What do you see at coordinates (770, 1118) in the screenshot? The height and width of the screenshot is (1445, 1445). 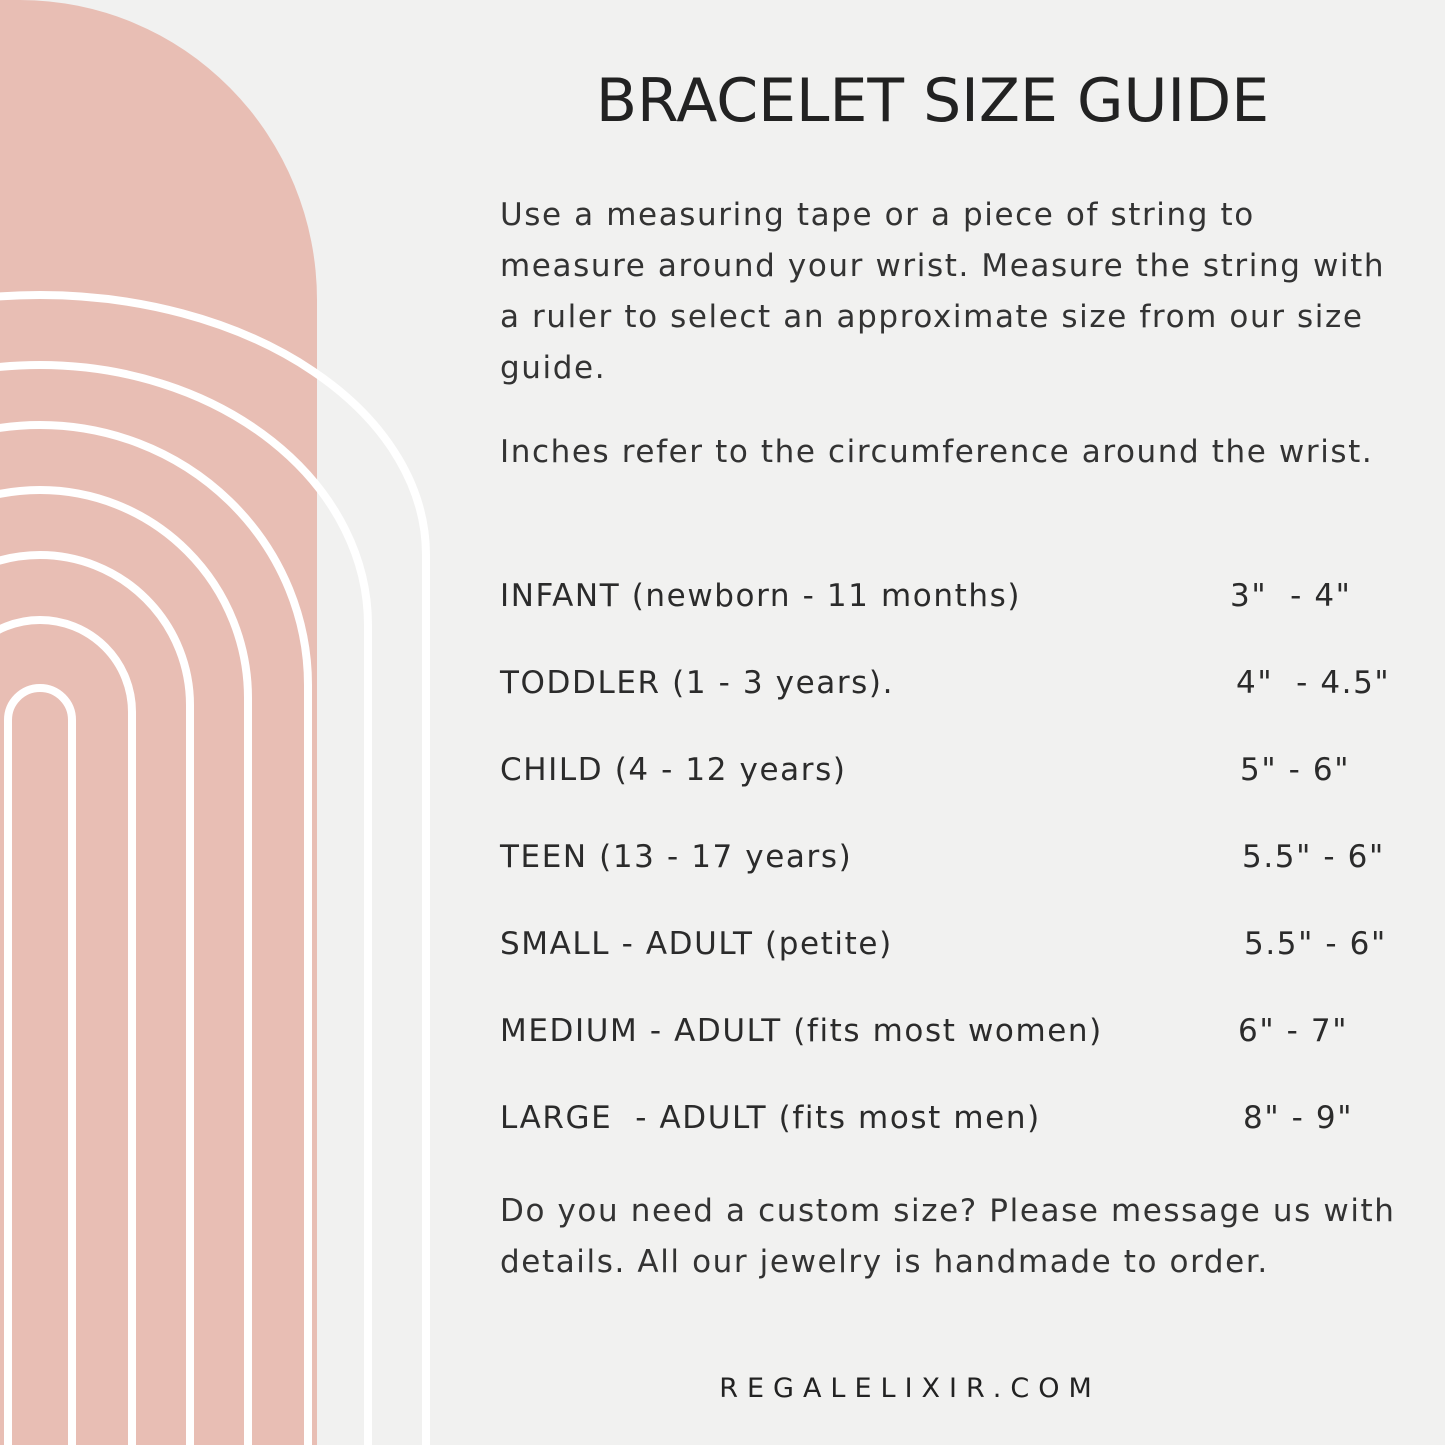 I see `size-label: LARGE - ADULT (fits most men)` at bounding box center [770, 1118].